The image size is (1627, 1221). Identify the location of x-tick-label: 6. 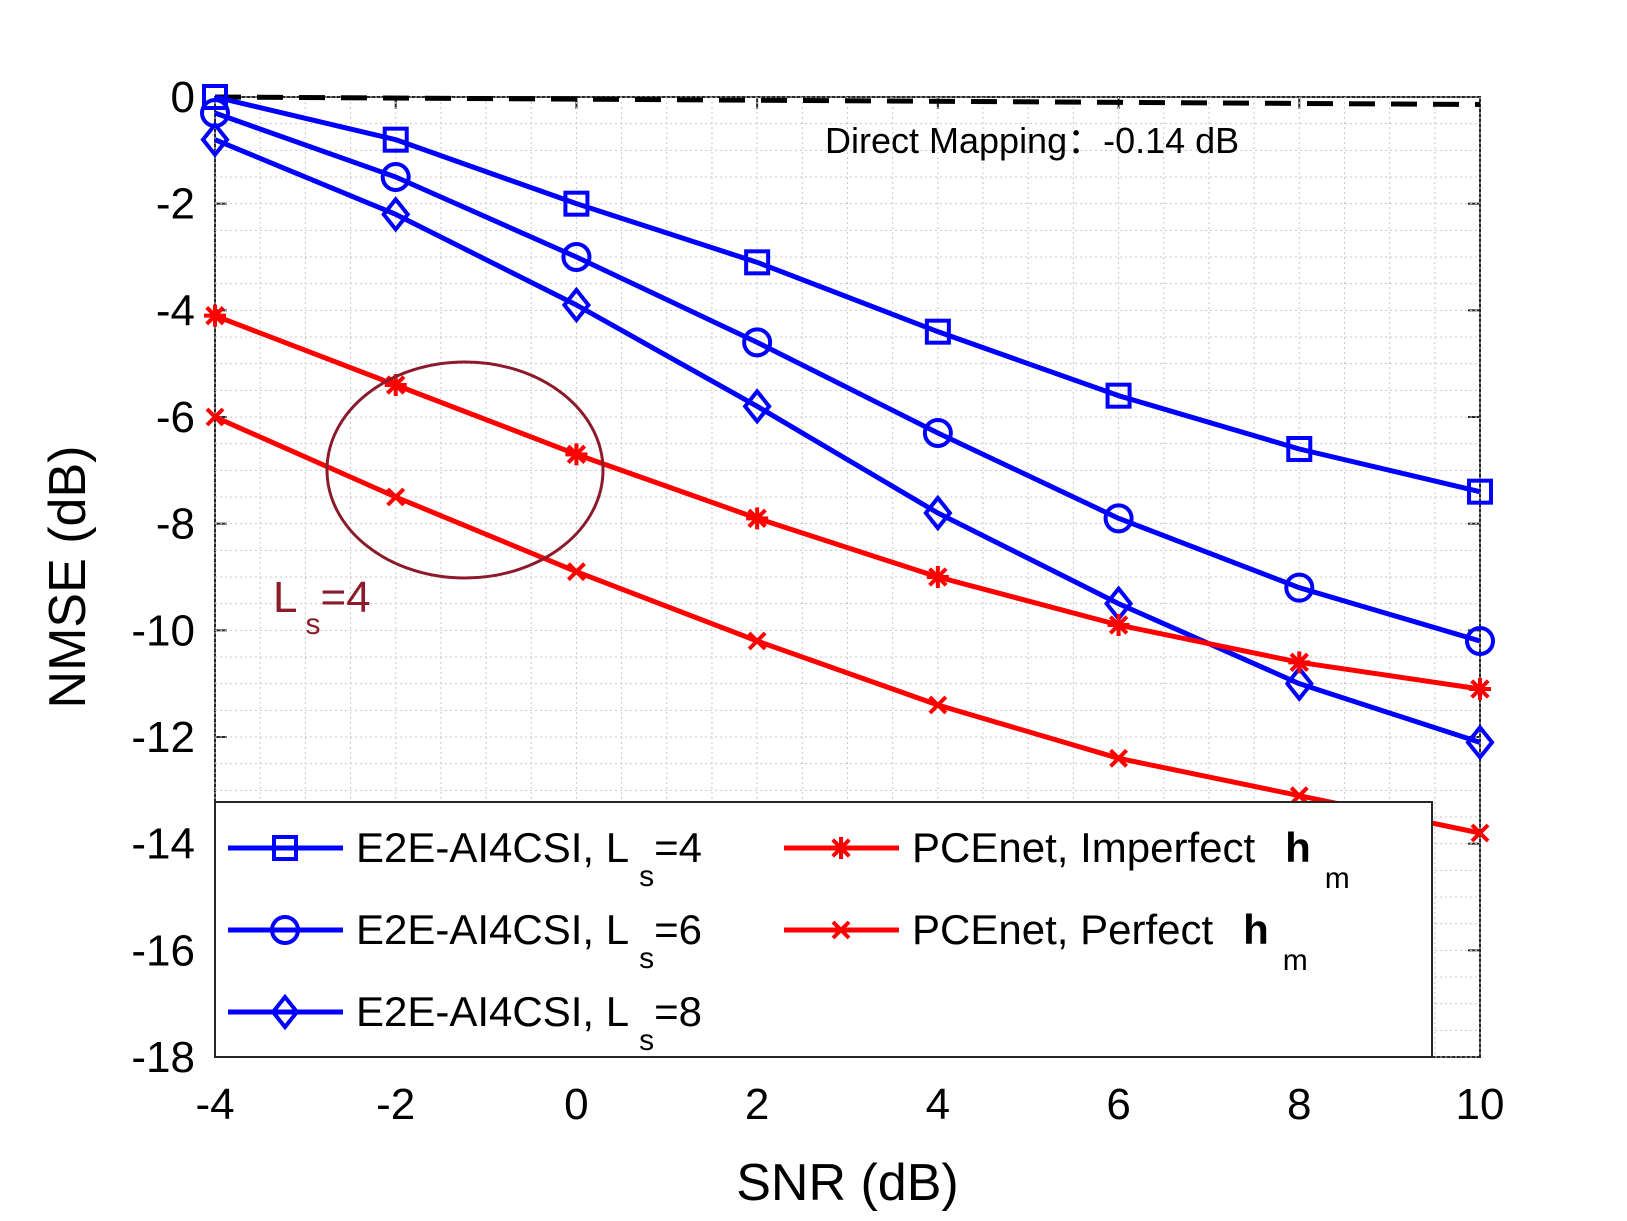
(1118, 1104).